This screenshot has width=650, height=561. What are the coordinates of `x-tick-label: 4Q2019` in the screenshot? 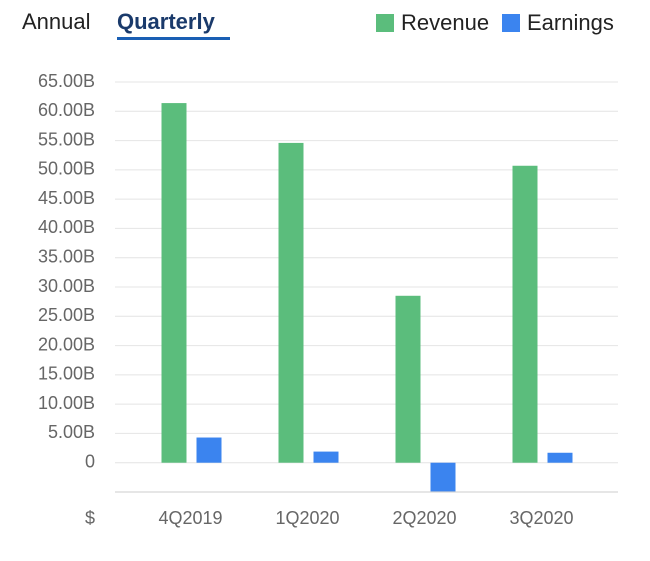 It's located at (190, 518).